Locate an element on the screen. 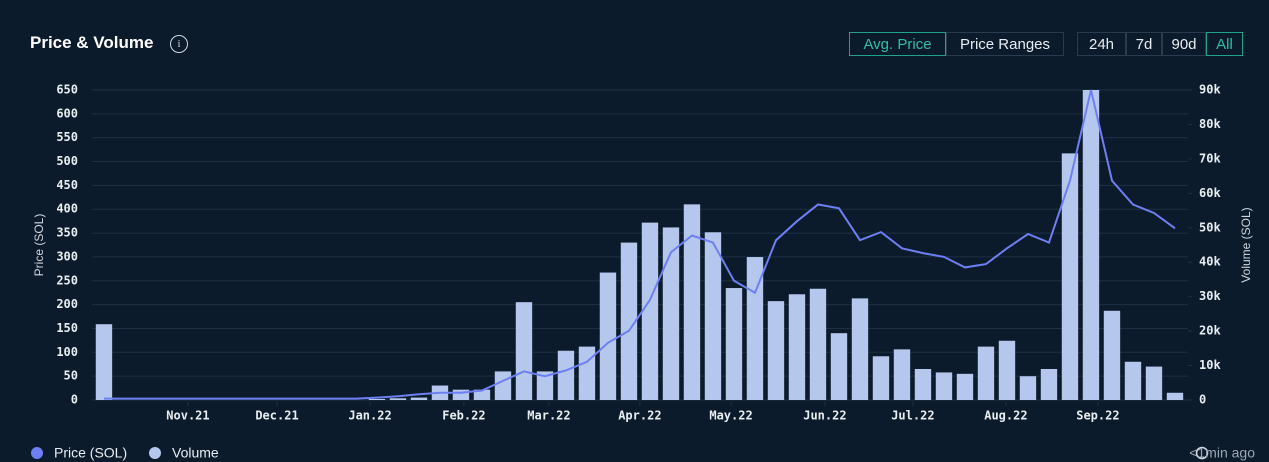  y-tick-label: 550 is located at coordinates (67, 137).